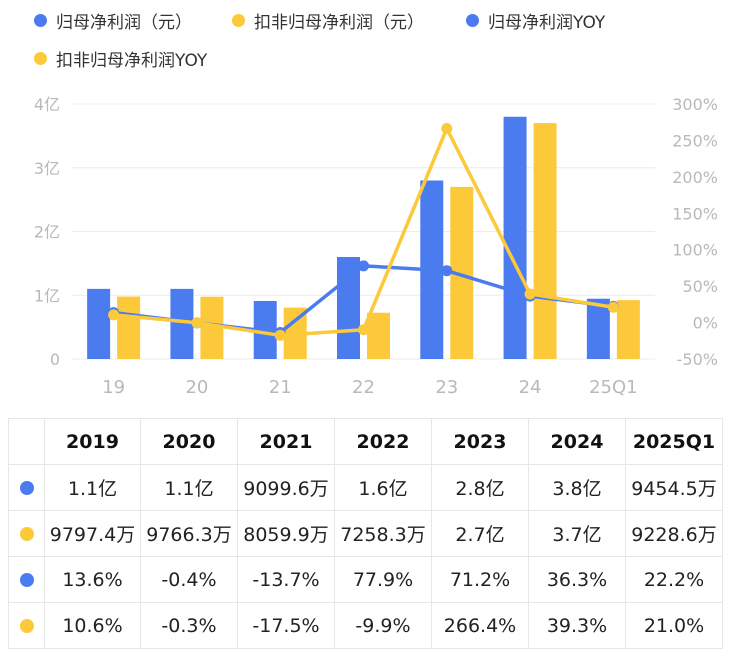 The image size is (732, 668). What do you see at coordinates (47, 232) in the screenshot?
I see `left-axis-tick: 2亿` at bounding box center [47, 232].